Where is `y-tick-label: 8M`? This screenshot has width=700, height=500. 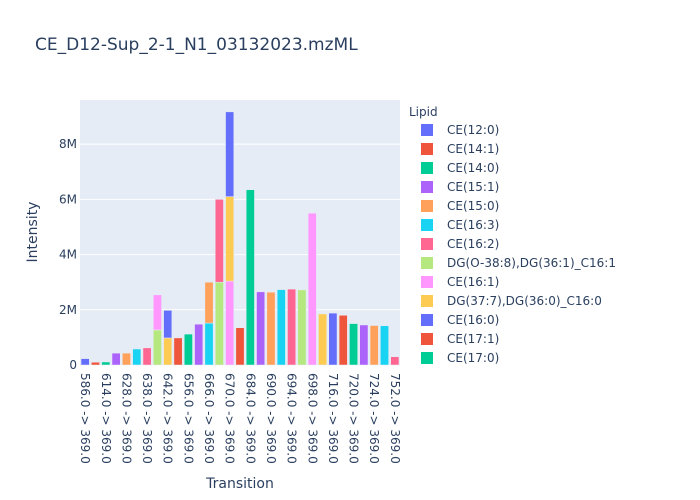
y-tick-label: 8M is located at coordinates (68, 144).